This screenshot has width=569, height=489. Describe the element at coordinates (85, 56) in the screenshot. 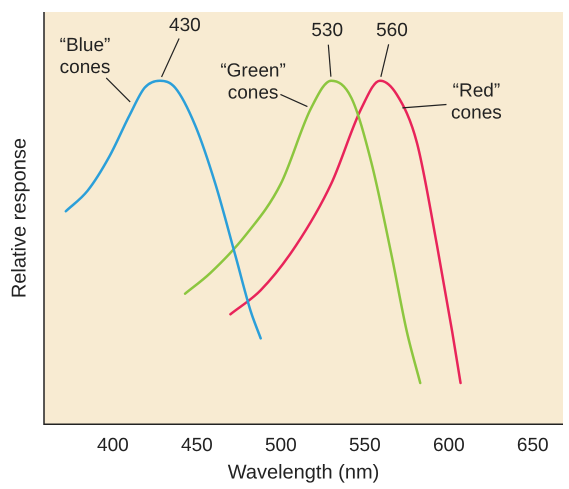

I see `annotation: “Blue” cones` at that location.